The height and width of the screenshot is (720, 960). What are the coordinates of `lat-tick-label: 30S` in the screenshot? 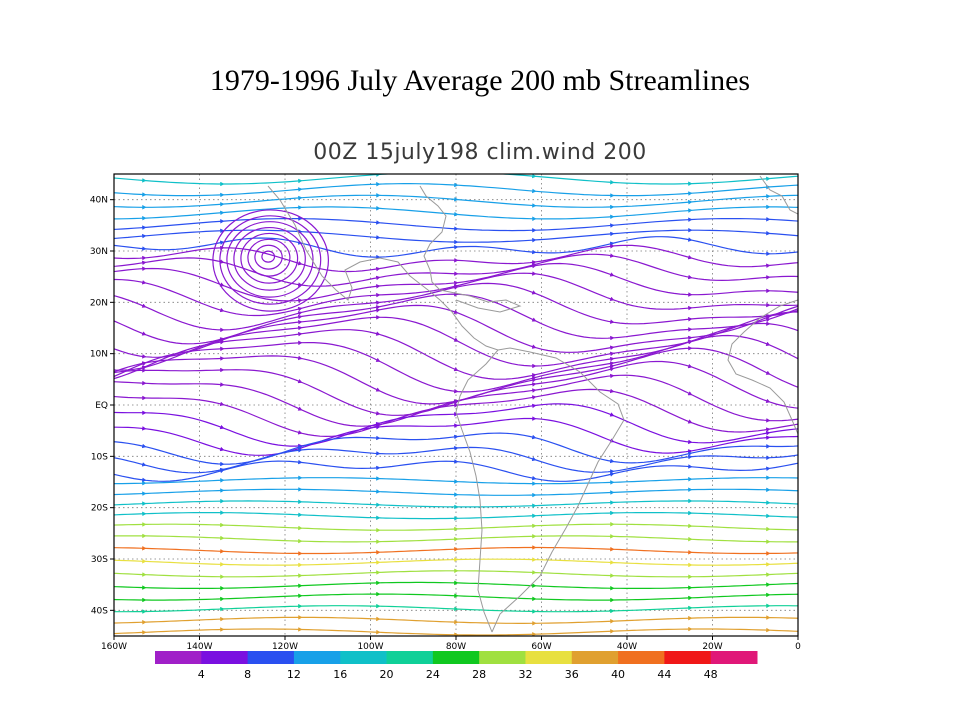 It's located at (99, 560).